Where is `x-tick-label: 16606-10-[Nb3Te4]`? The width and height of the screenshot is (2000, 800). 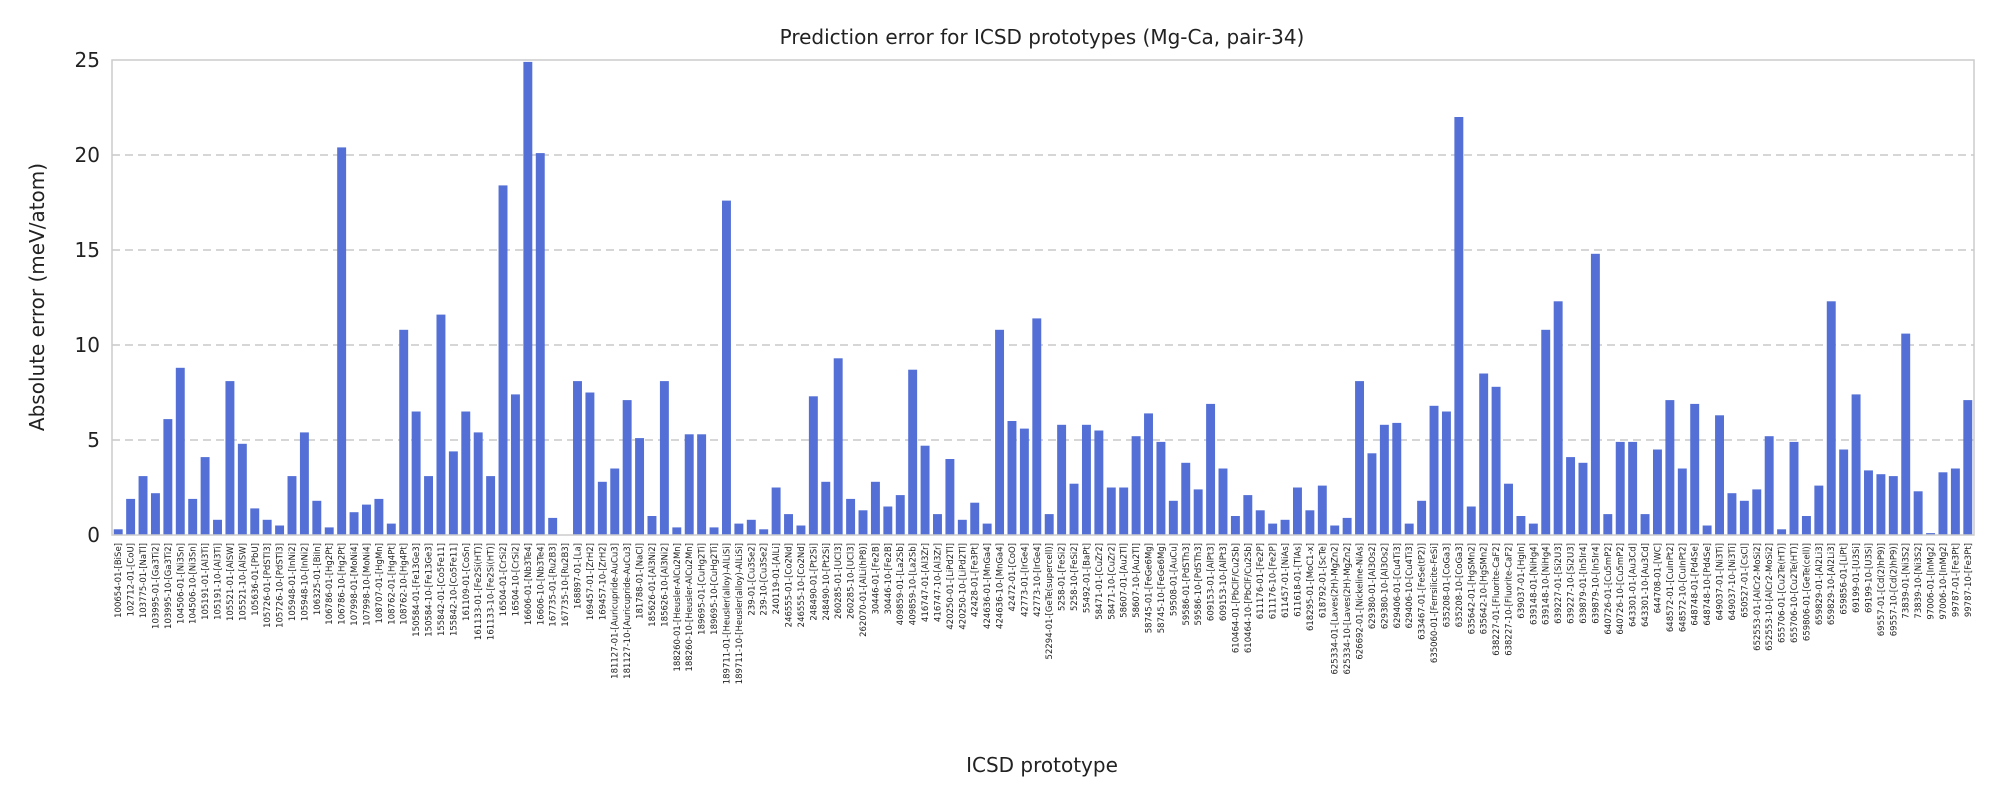
x-tick-label: 16606-10-[Nb3Te4] is located at coordinates (541, 584).